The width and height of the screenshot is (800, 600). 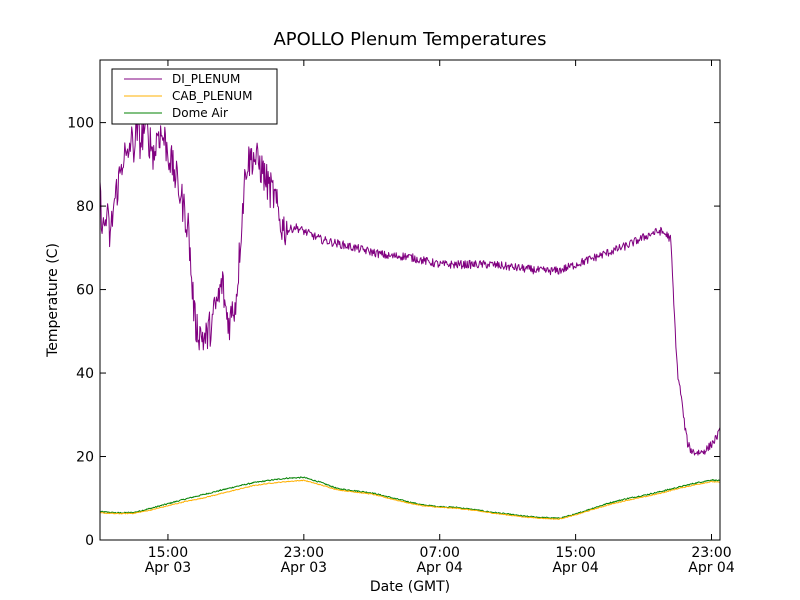 I want to click on y-tick-label: 20, so click(x=85, y=458).